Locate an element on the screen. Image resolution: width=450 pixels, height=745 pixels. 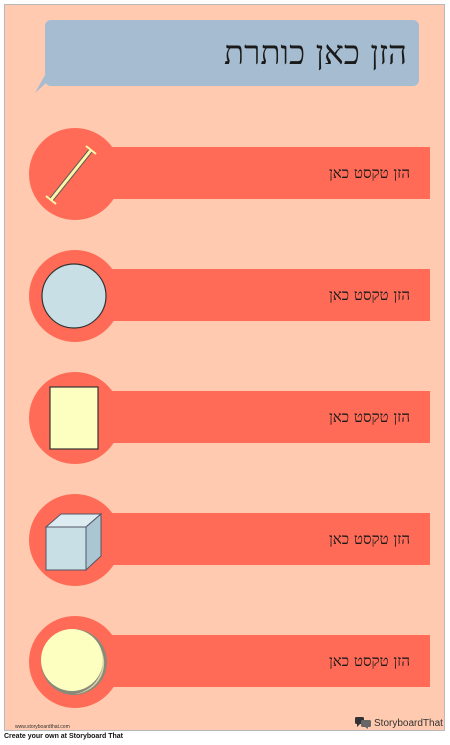
list-item-5: הזן טקסט כאן is located at coordinates (227, 662).